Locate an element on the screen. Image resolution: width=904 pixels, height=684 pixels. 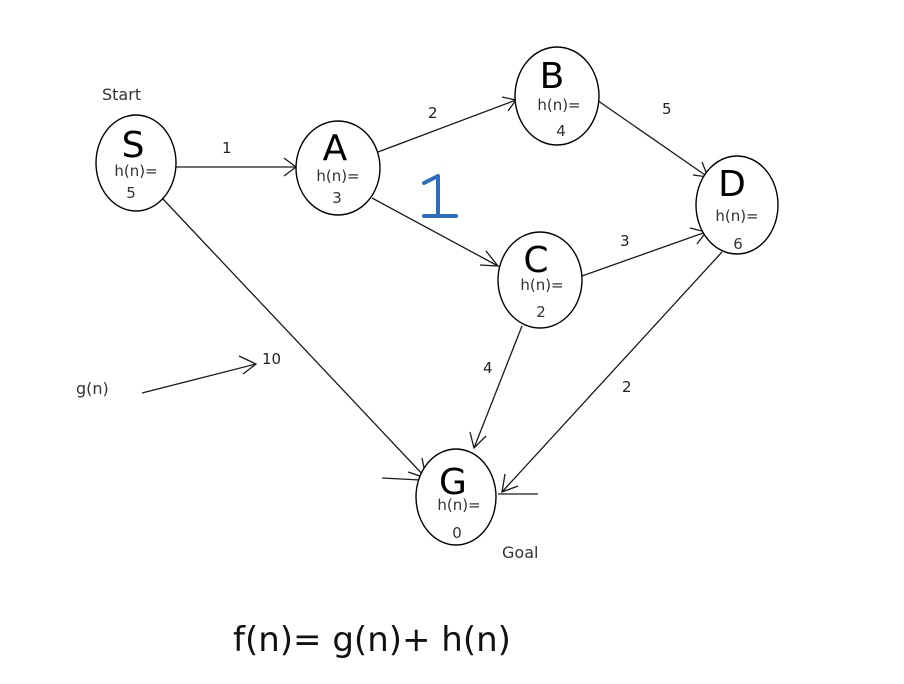
node-g-h-label: h(n)= is located at coordinates (458, 505).